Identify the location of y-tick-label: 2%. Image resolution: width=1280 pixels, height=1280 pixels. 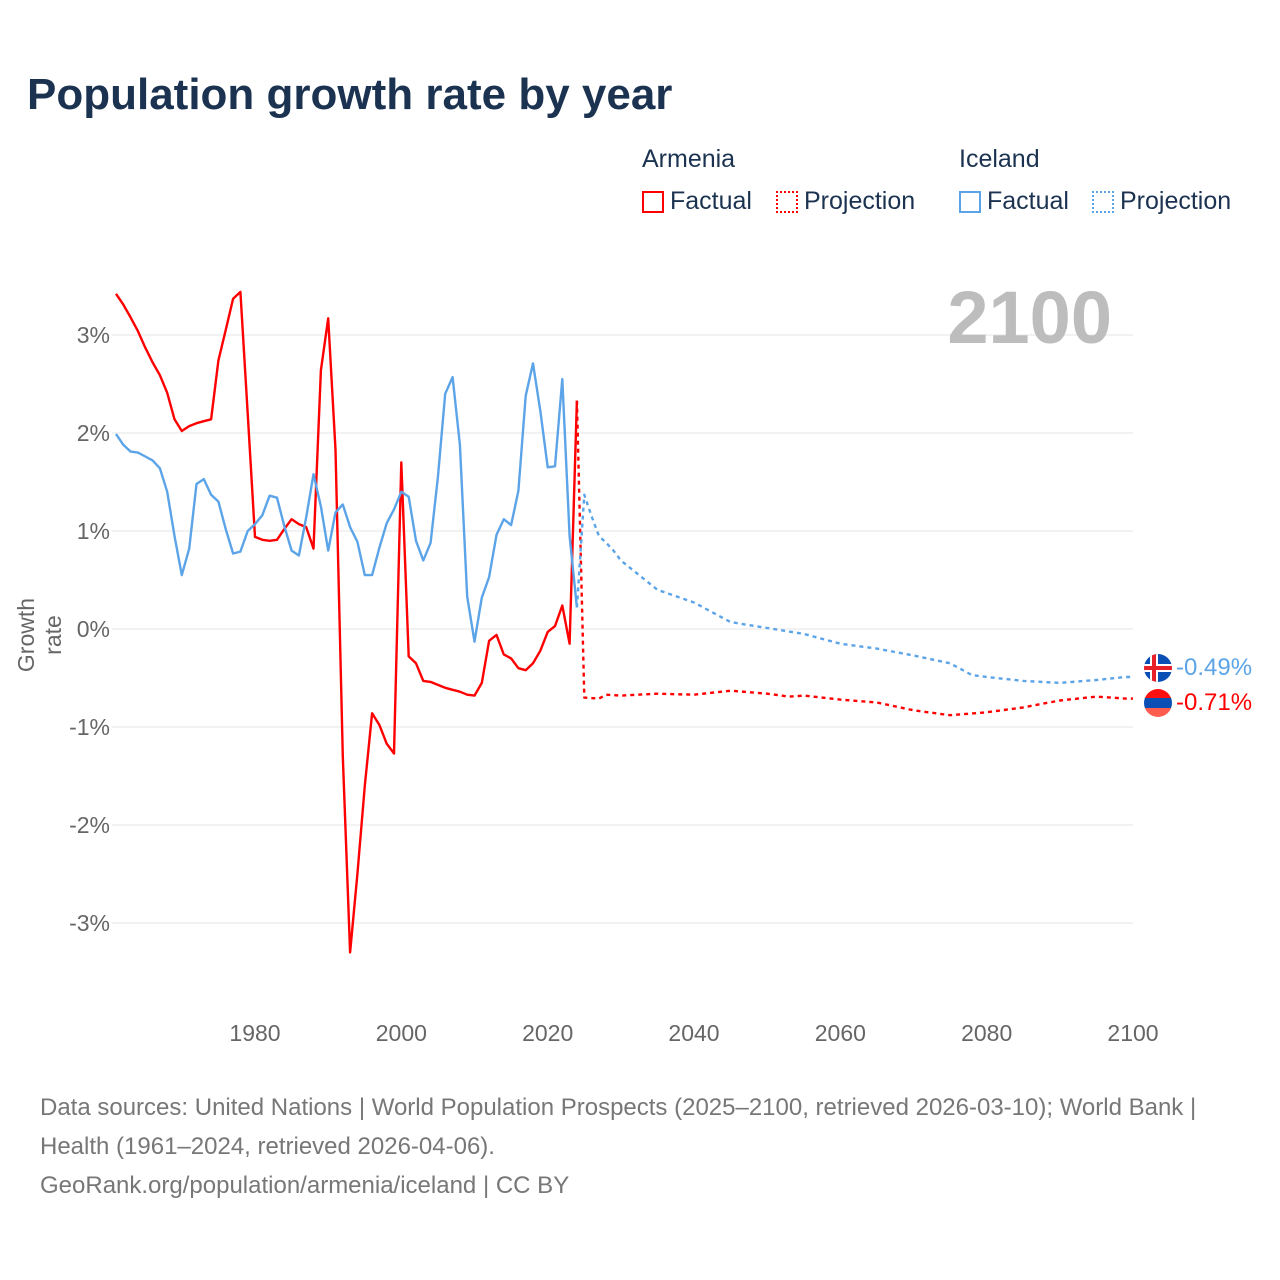
(93, 433).